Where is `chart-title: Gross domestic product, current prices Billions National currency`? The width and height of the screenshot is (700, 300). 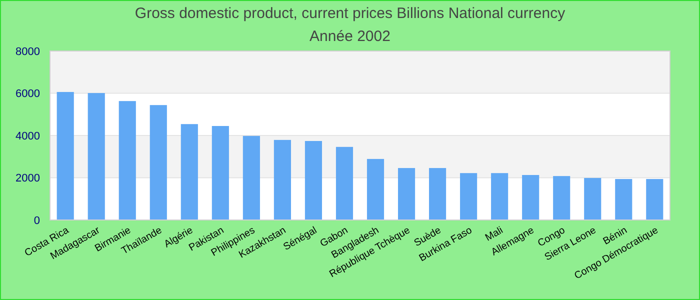 chart-title: Gross domestic product, current prices Billions National currency is located at coordinates (350, 13).